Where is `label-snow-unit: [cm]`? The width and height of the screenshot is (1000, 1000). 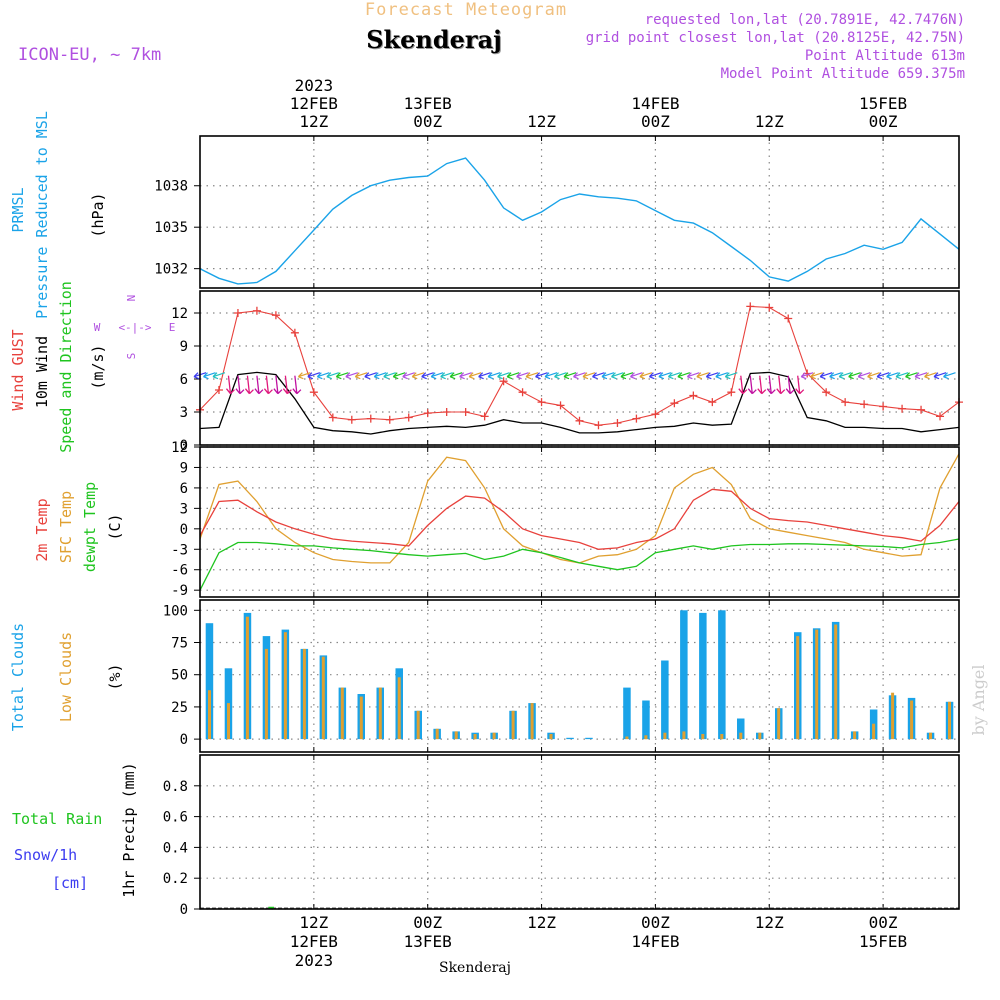 label-snow-unit: [cm] is located at coordinates (70, 883).